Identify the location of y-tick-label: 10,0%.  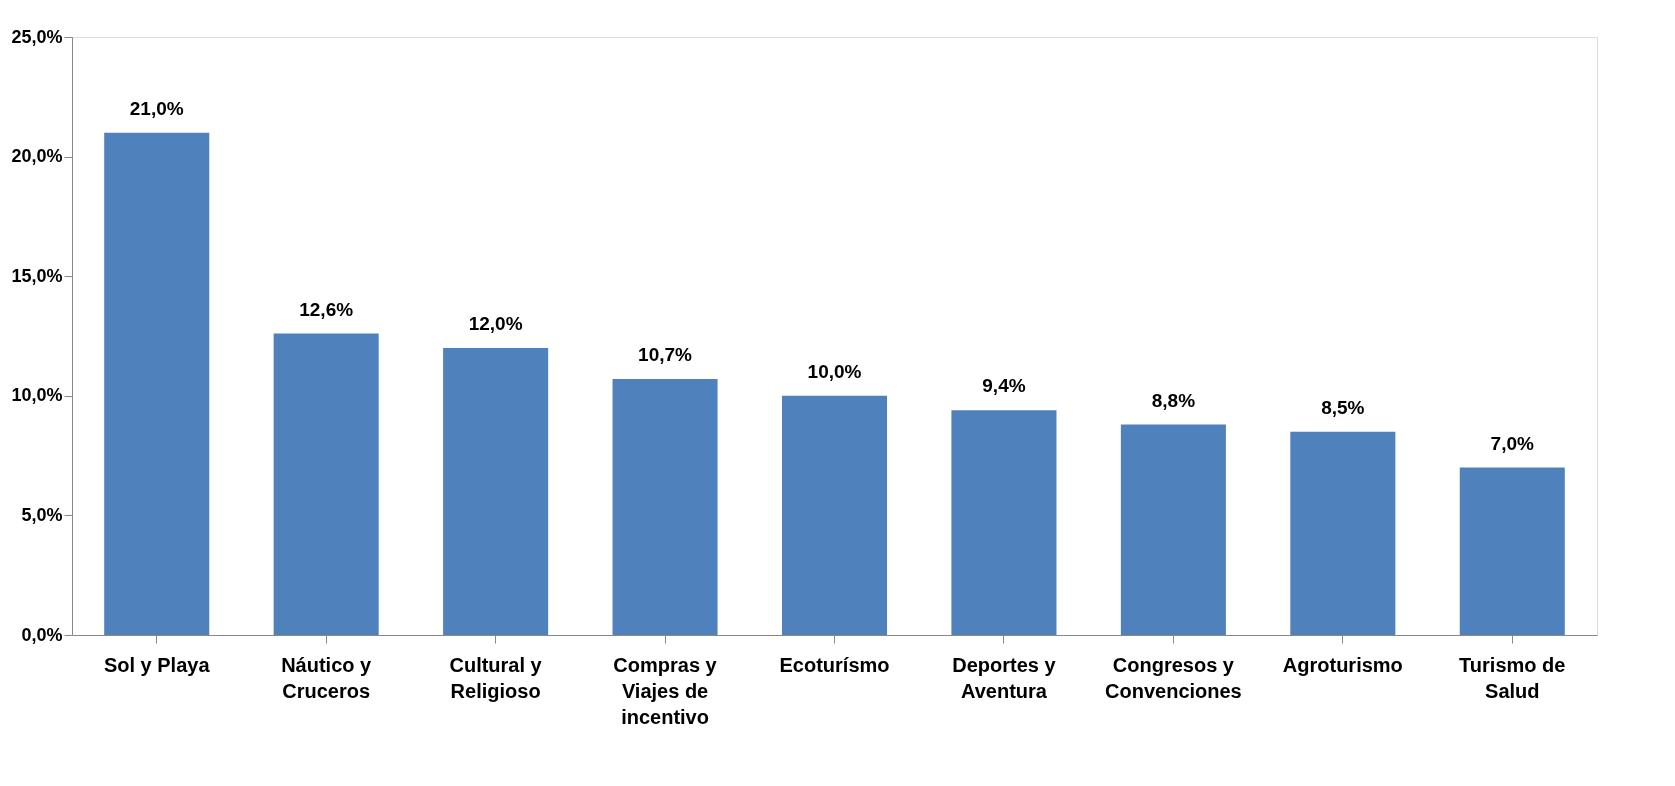
(37, 395).